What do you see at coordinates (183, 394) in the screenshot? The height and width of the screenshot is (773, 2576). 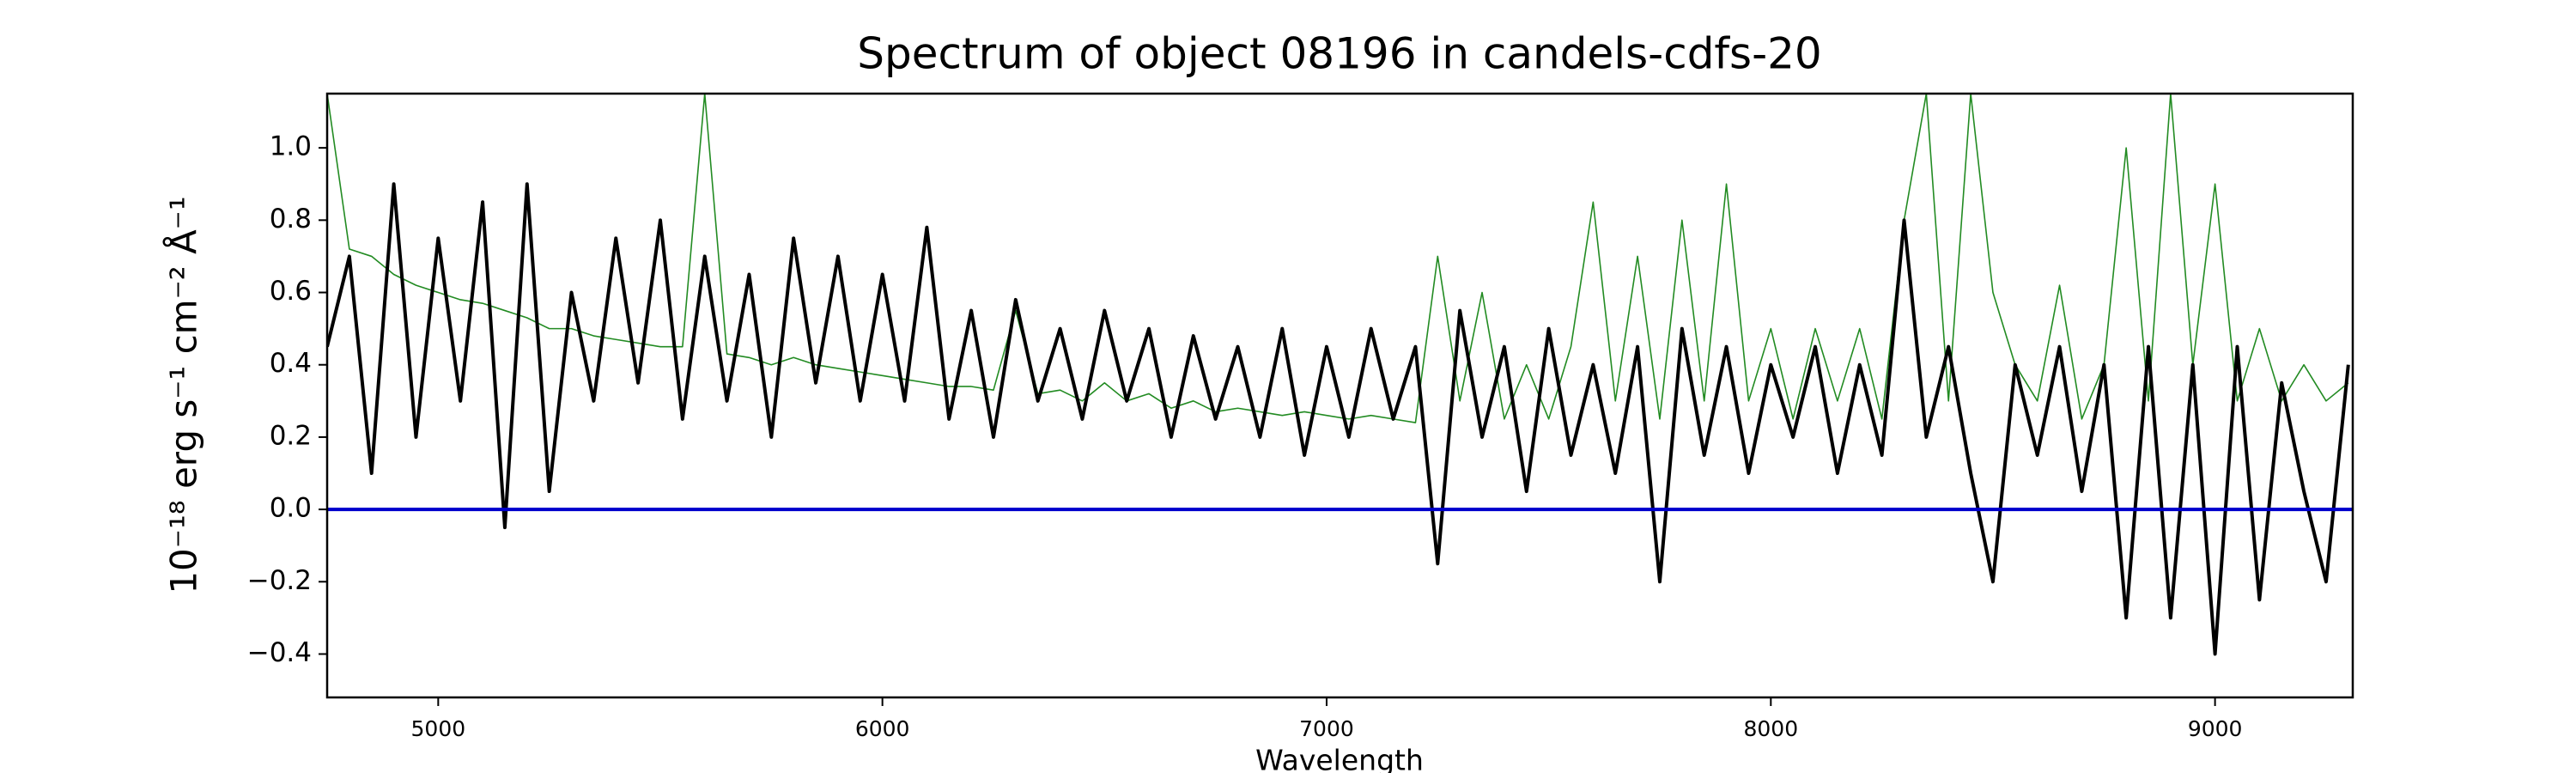 I see `y-axis-label: 10⁻¹⁸ erg s⁻¹ cm⁻² Å⁻¹` at bounding box center [183, 394].